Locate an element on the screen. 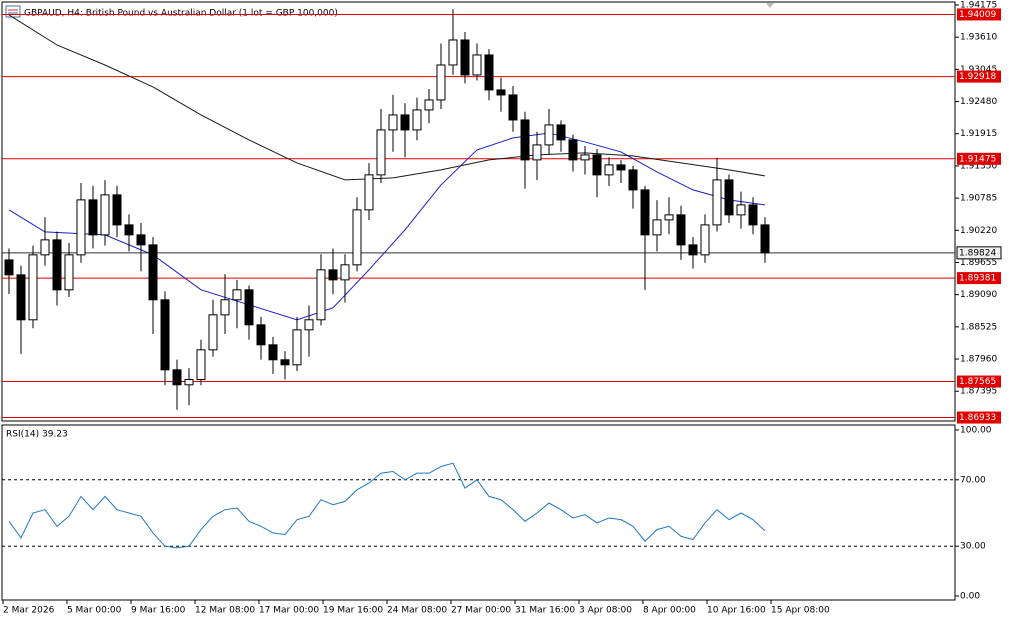 The height and width of the screenshot is (622, 1009). level-label: 1.91475 is located at coordinates (977, 159).